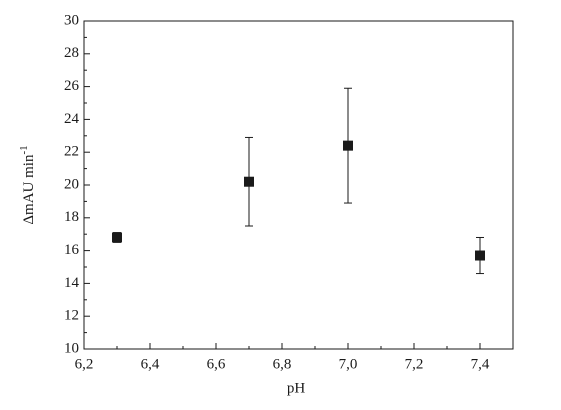  Describe the element at coordinates (480, 364) in the screenshot. I see `x-tick-label: 7,4` at that location.